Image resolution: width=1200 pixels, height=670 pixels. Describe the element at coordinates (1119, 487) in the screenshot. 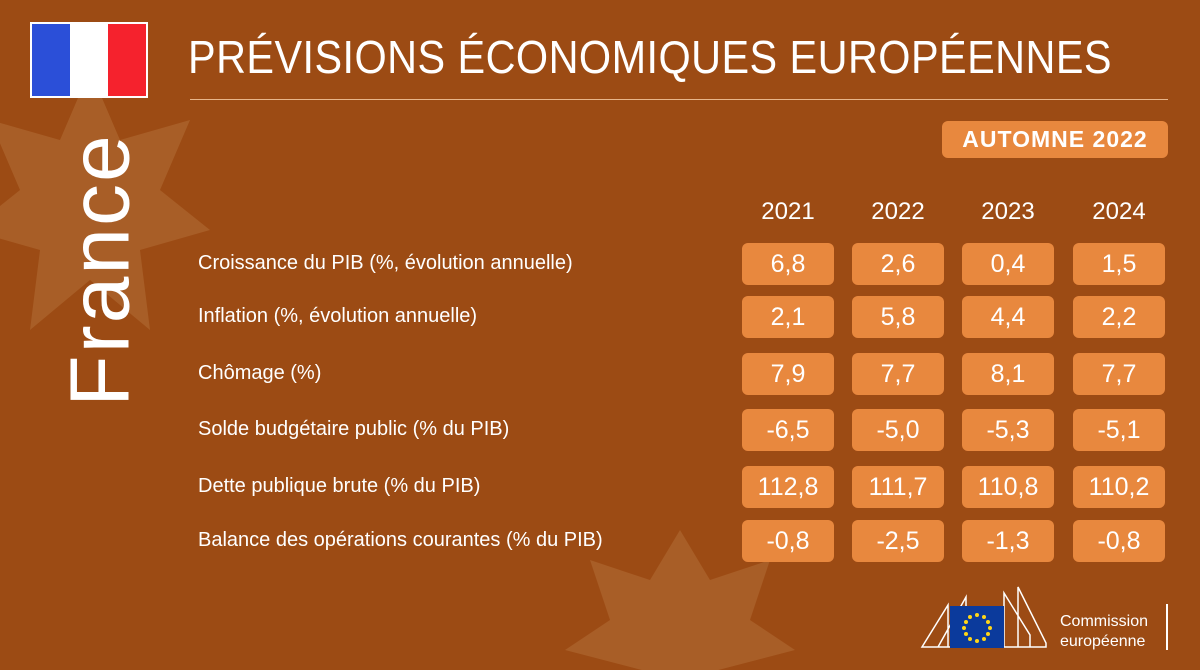

I see `value-cell: 110,2` at that location.